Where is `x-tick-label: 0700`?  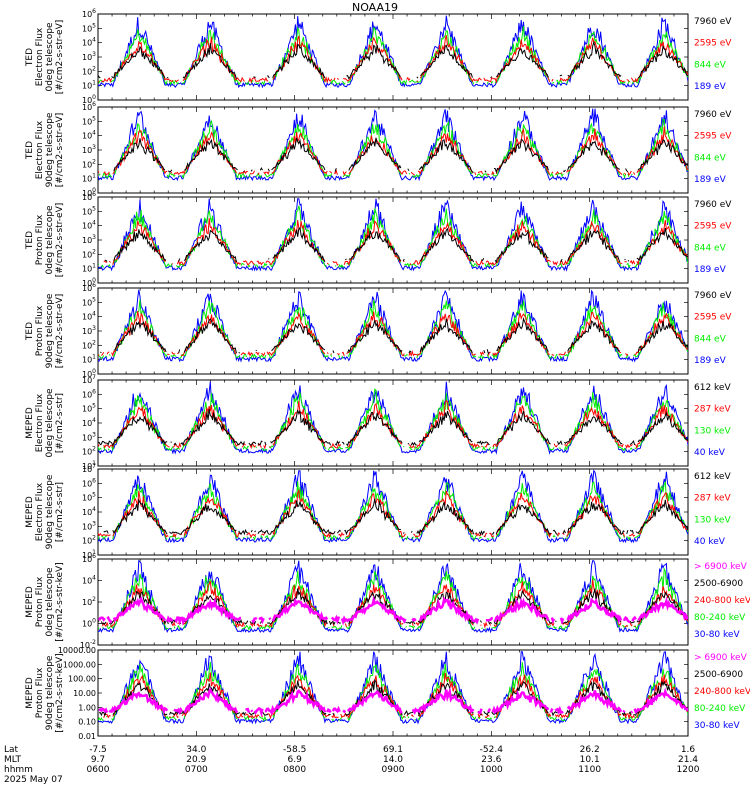 x-tick-label: 0700 is located at coordinates (196, 770).